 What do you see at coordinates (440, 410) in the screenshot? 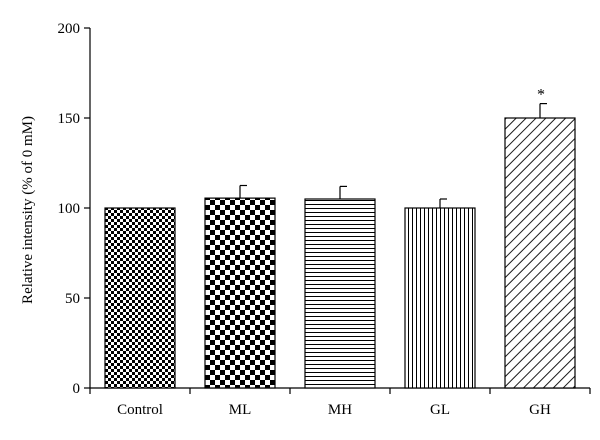
I see `x-tick-label-gl: GL` at bounding box center [440, 410].